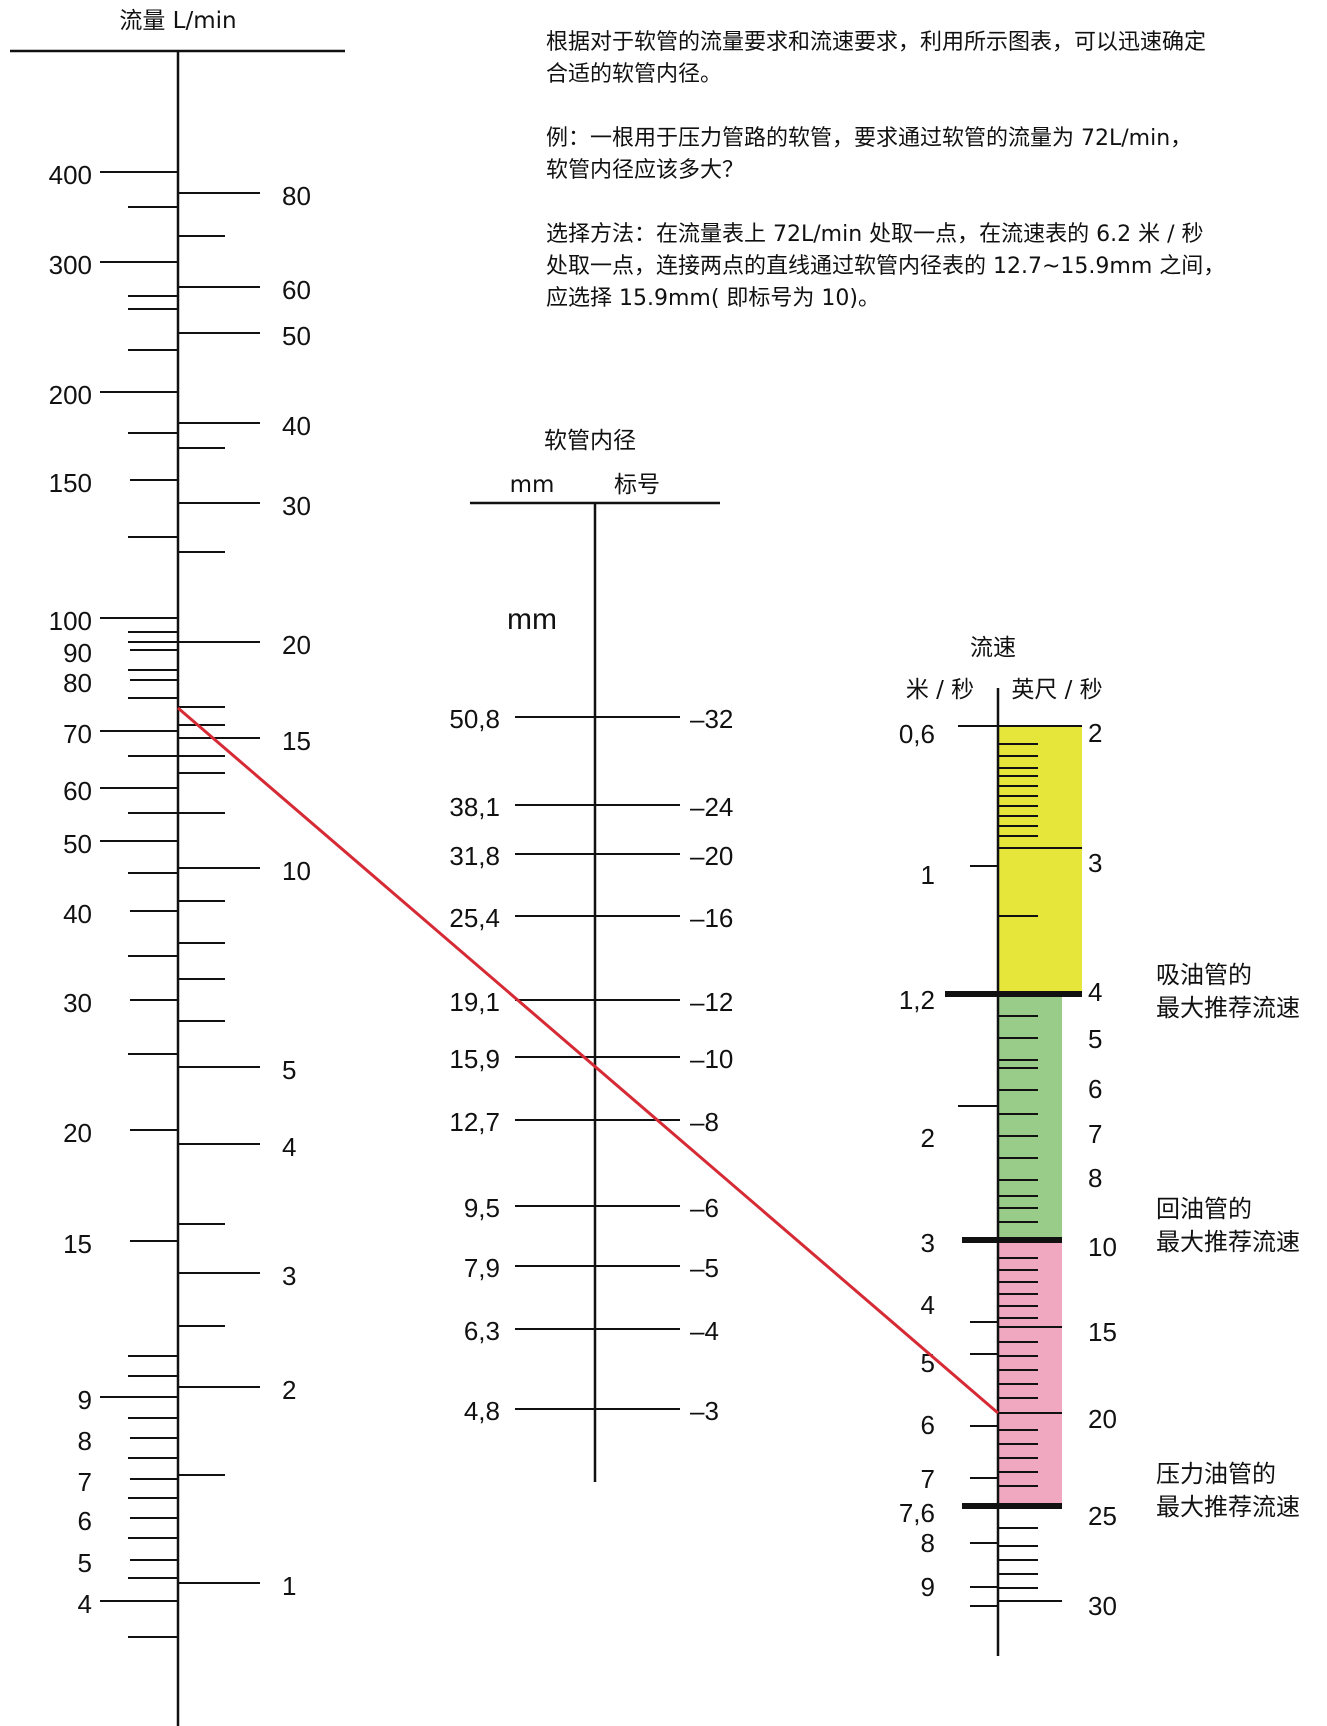 This screenshot has width=1327, height=1726. What do you see at coordinates (296, 645) in the screenshot?
I see `flow-label-gpm: 20` at bounding box center [296, 645].